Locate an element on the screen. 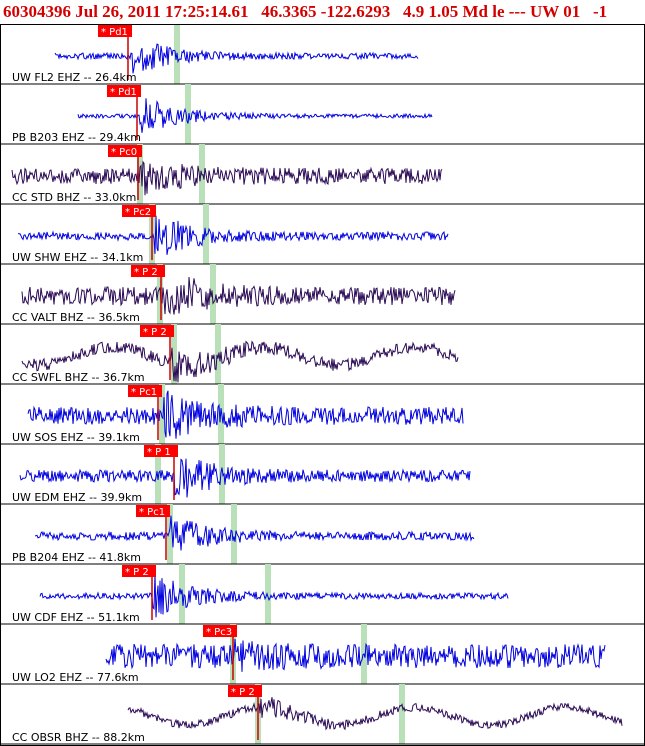  trace-row: * P 2 CC VALT BHZ -- 36.5km is located at coordinates (322, 294).